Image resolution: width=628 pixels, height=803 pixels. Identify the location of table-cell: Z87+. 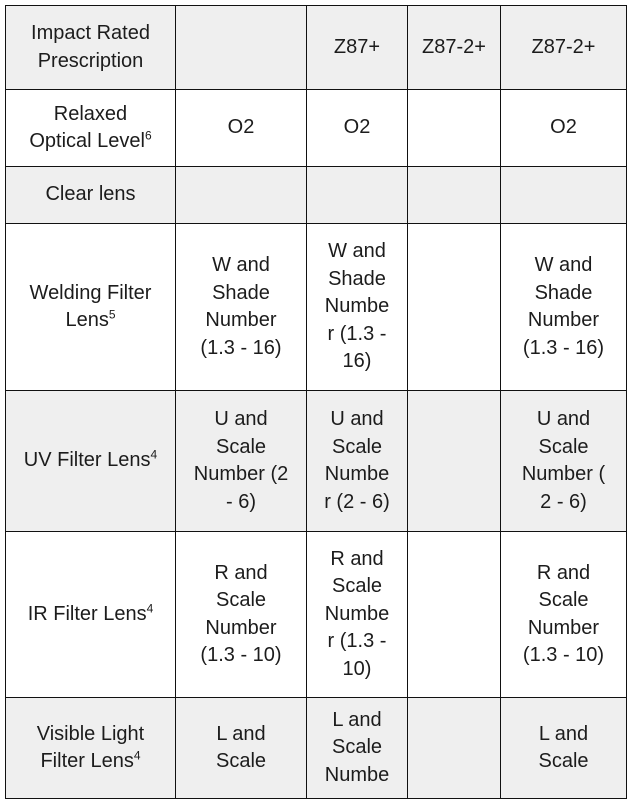
(357, 47).